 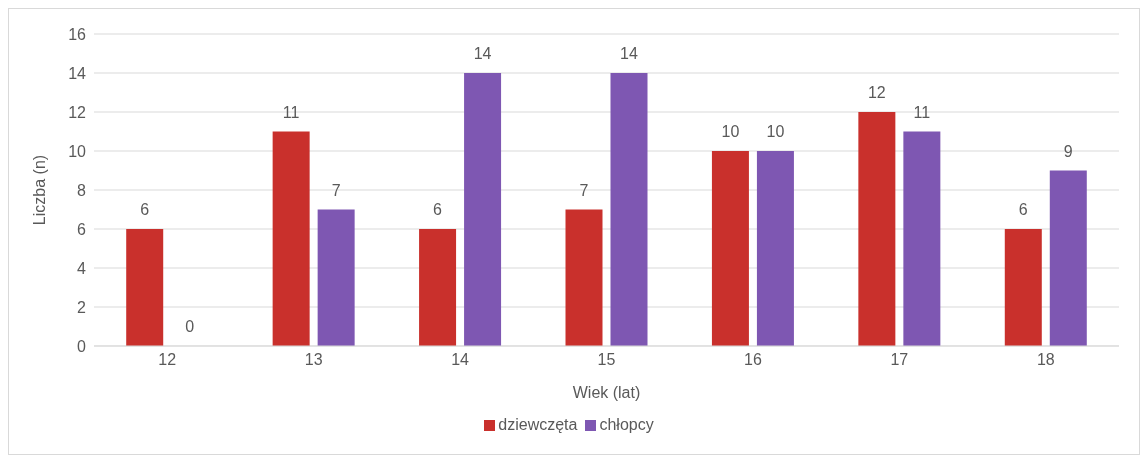 I want to click on x-tick-label: 13, so click(x=313, y=360).